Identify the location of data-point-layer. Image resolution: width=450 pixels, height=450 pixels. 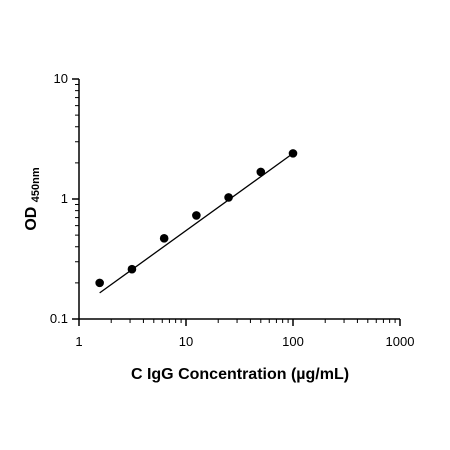
(196, 218).